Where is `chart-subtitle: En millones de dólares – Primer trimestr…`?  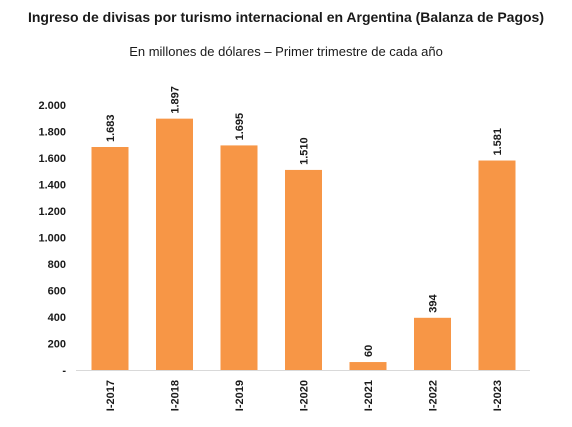 chart-subtitle: En millones de dólares – Primer trimestr… is located at coordinates (286, 51).